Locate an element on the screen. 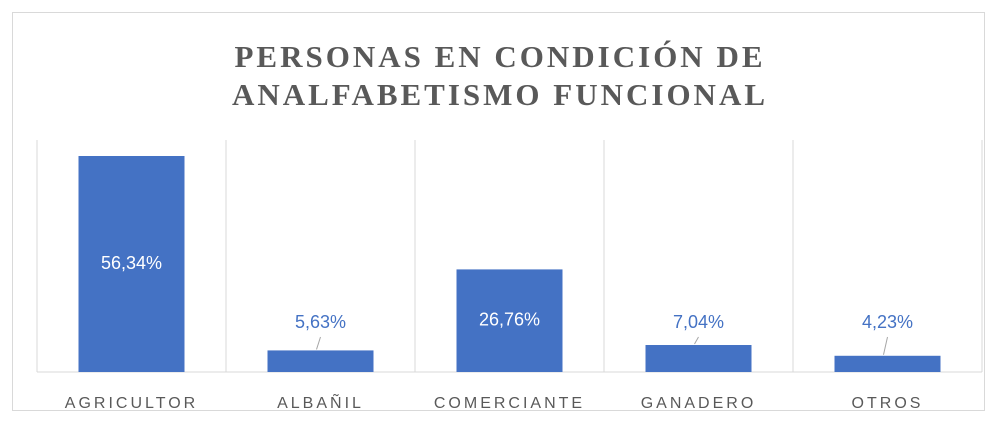 The width and height of the screenshot is (997, 424). x-tick-label: COMERCIANTE is located at coordinates (509, 403).